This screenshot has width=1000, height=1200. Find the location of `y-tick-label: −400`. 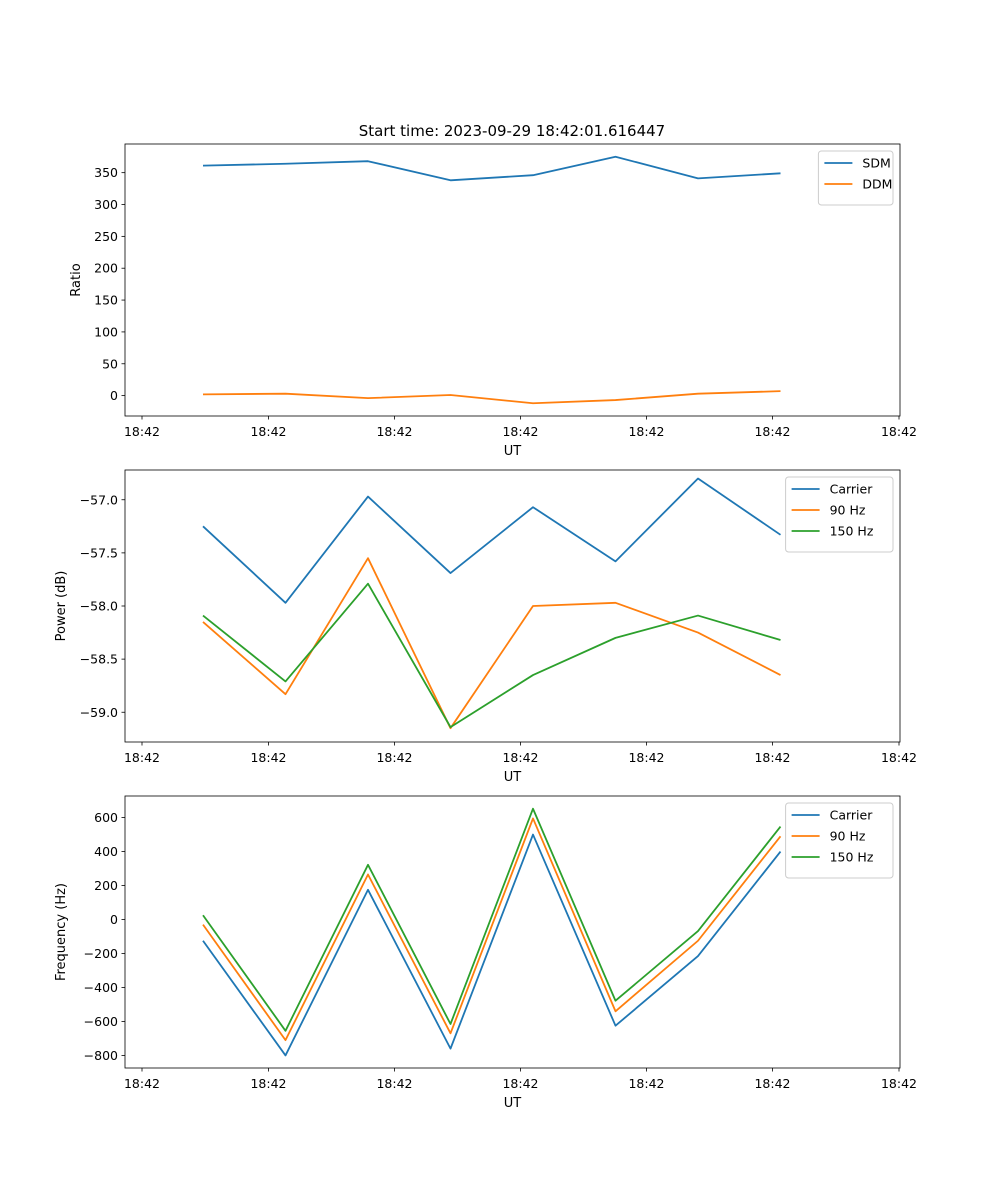

y-tick-label: −400 is located at coordinates (101, 987).